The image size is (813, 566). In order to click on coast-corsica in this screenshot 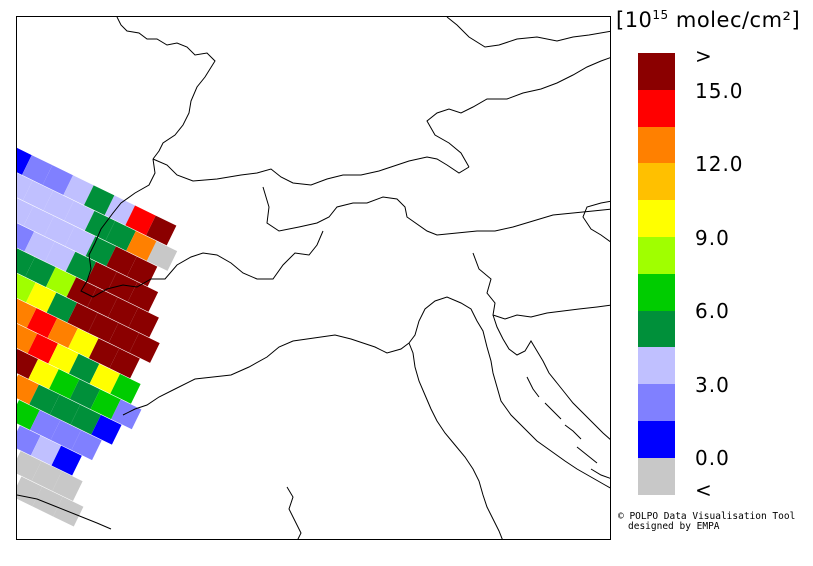, I will do `click(294, 512)`.